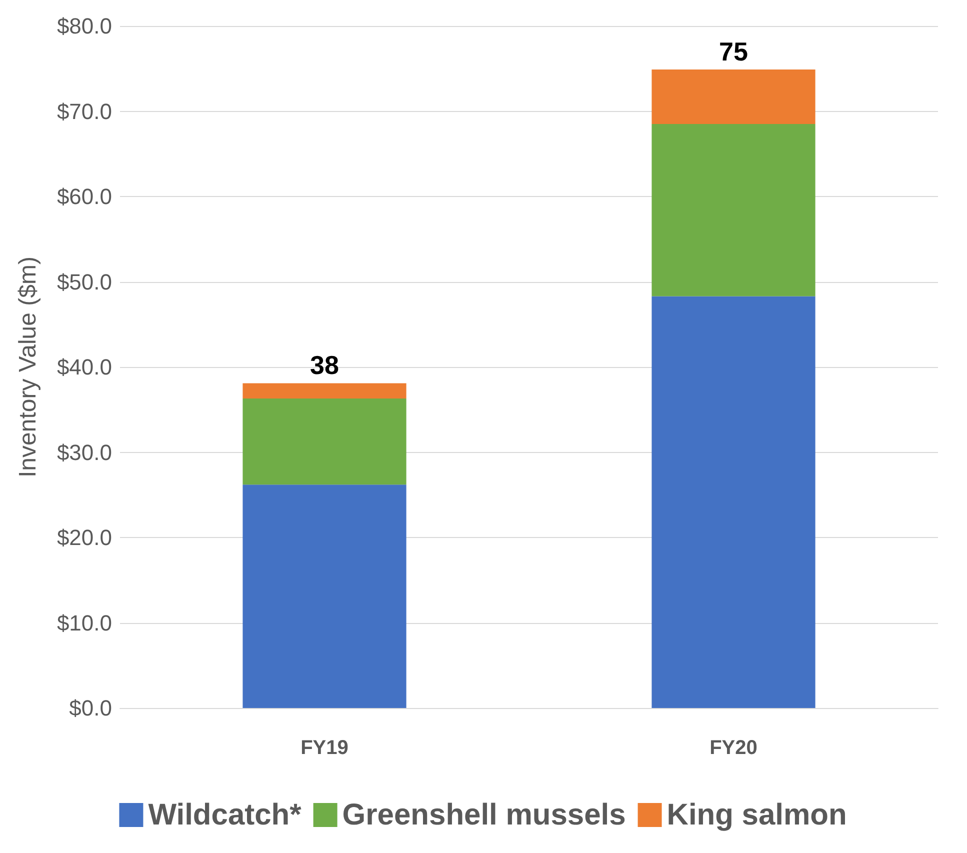  Describe the element at coordinates (84, 537) in the screenshot. I see `y-tick-label: $20.0` at that location.